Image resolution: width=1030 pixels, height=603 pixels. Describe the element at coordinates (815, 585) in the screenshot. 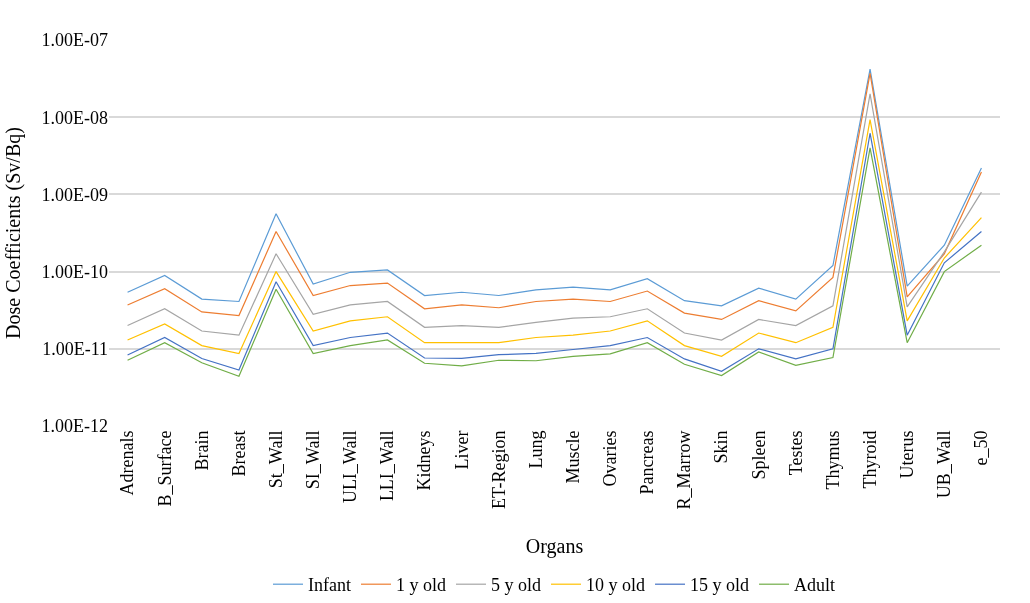

I see `legend-label: Adult` at that location.